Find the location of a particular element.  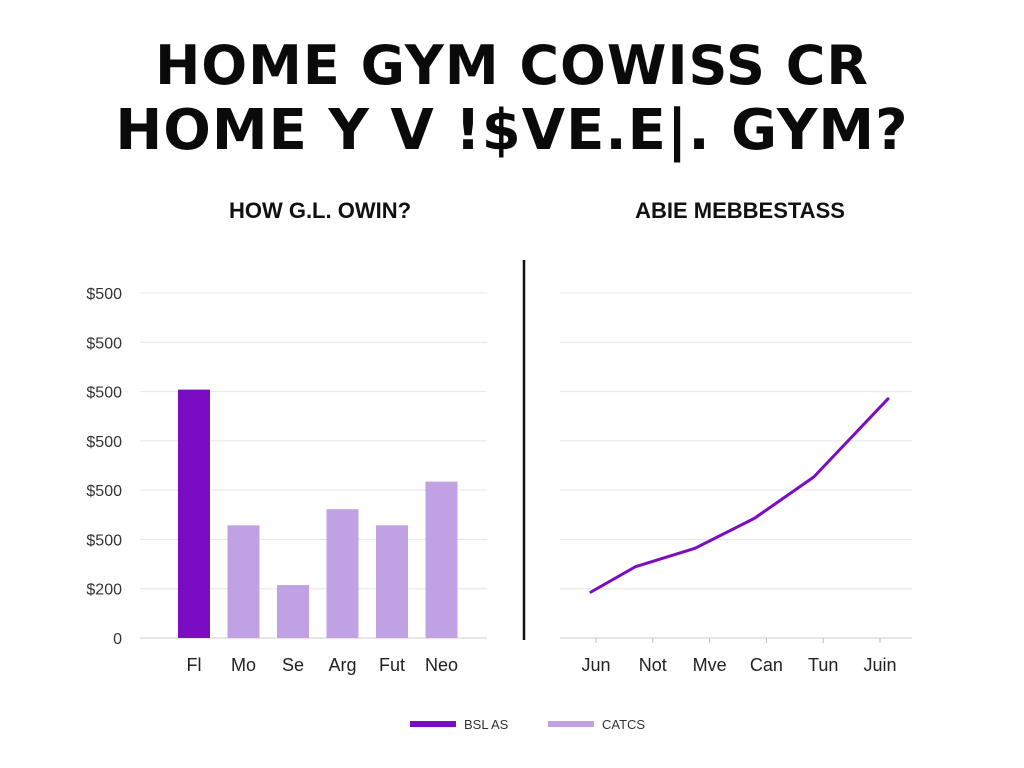

legend-item-2: CATCS is located at coordinates (596, 724).